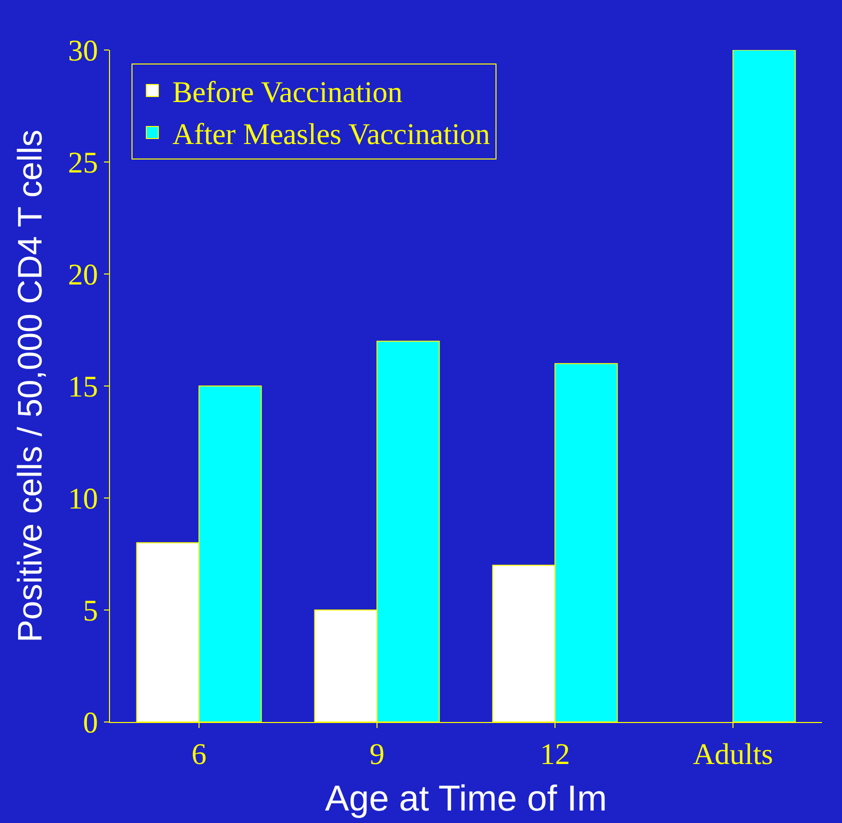 Image resolution: width=842 pixels, height=823 pixels. I want to click on x-tick-label: 12, so click(555, 754).